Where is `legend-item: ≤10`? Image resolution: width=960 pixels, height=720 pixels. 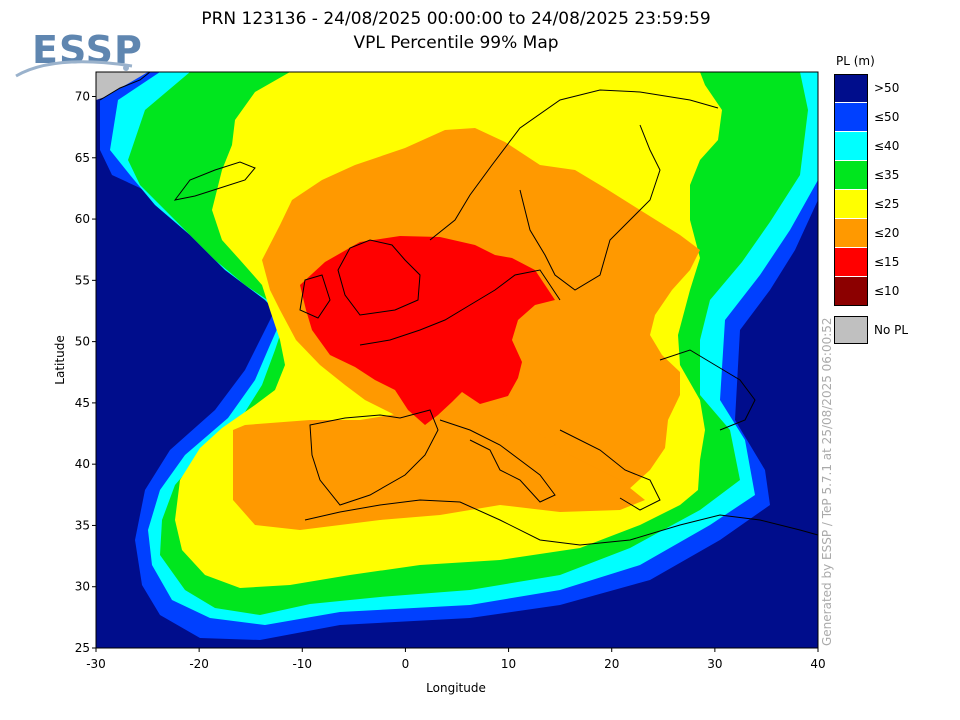
legend-item: ≤10 is located at coordinates (894, 291).